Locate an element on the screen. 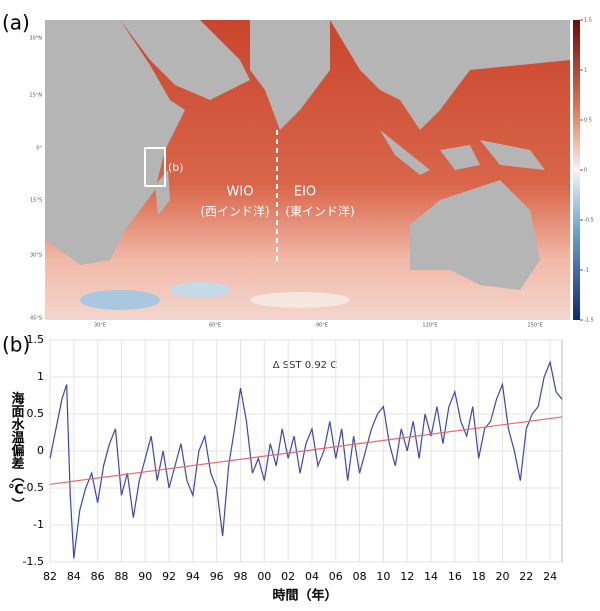 The width and height of the screenshot is (600, 611). panel-label: (a) is located at coordinates (16, 23).